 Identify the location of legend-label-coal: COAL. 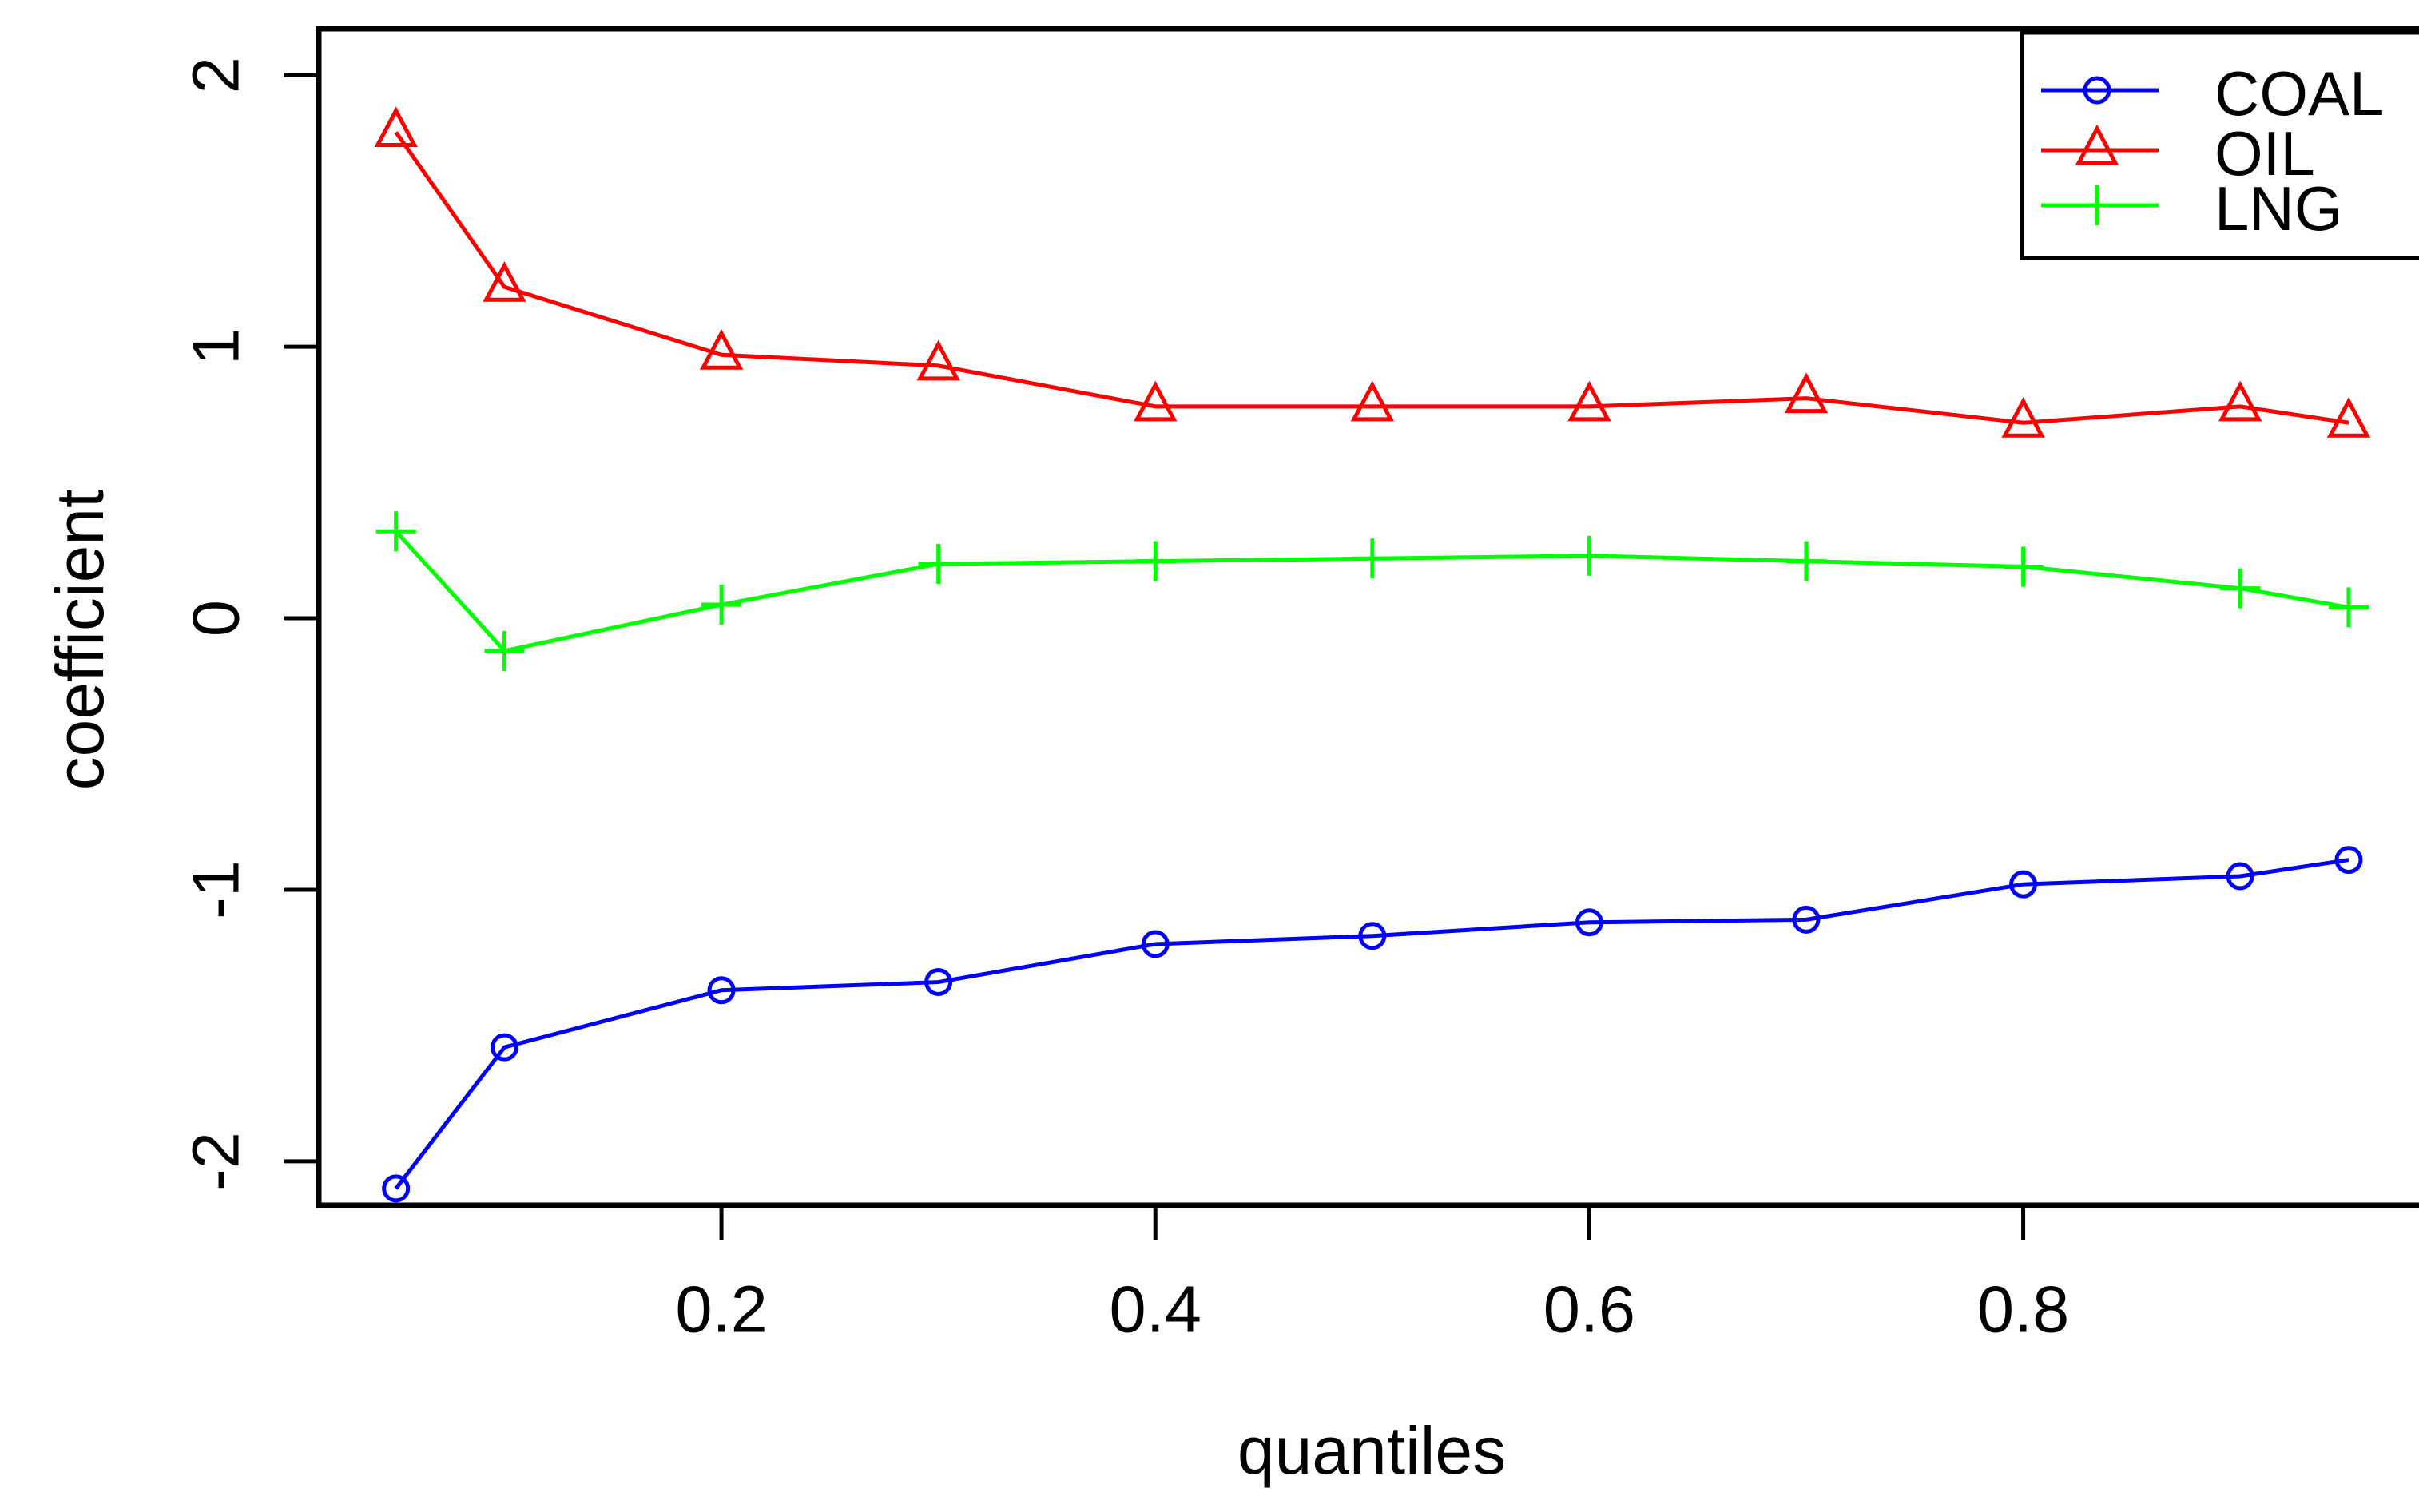
(2299, 93).